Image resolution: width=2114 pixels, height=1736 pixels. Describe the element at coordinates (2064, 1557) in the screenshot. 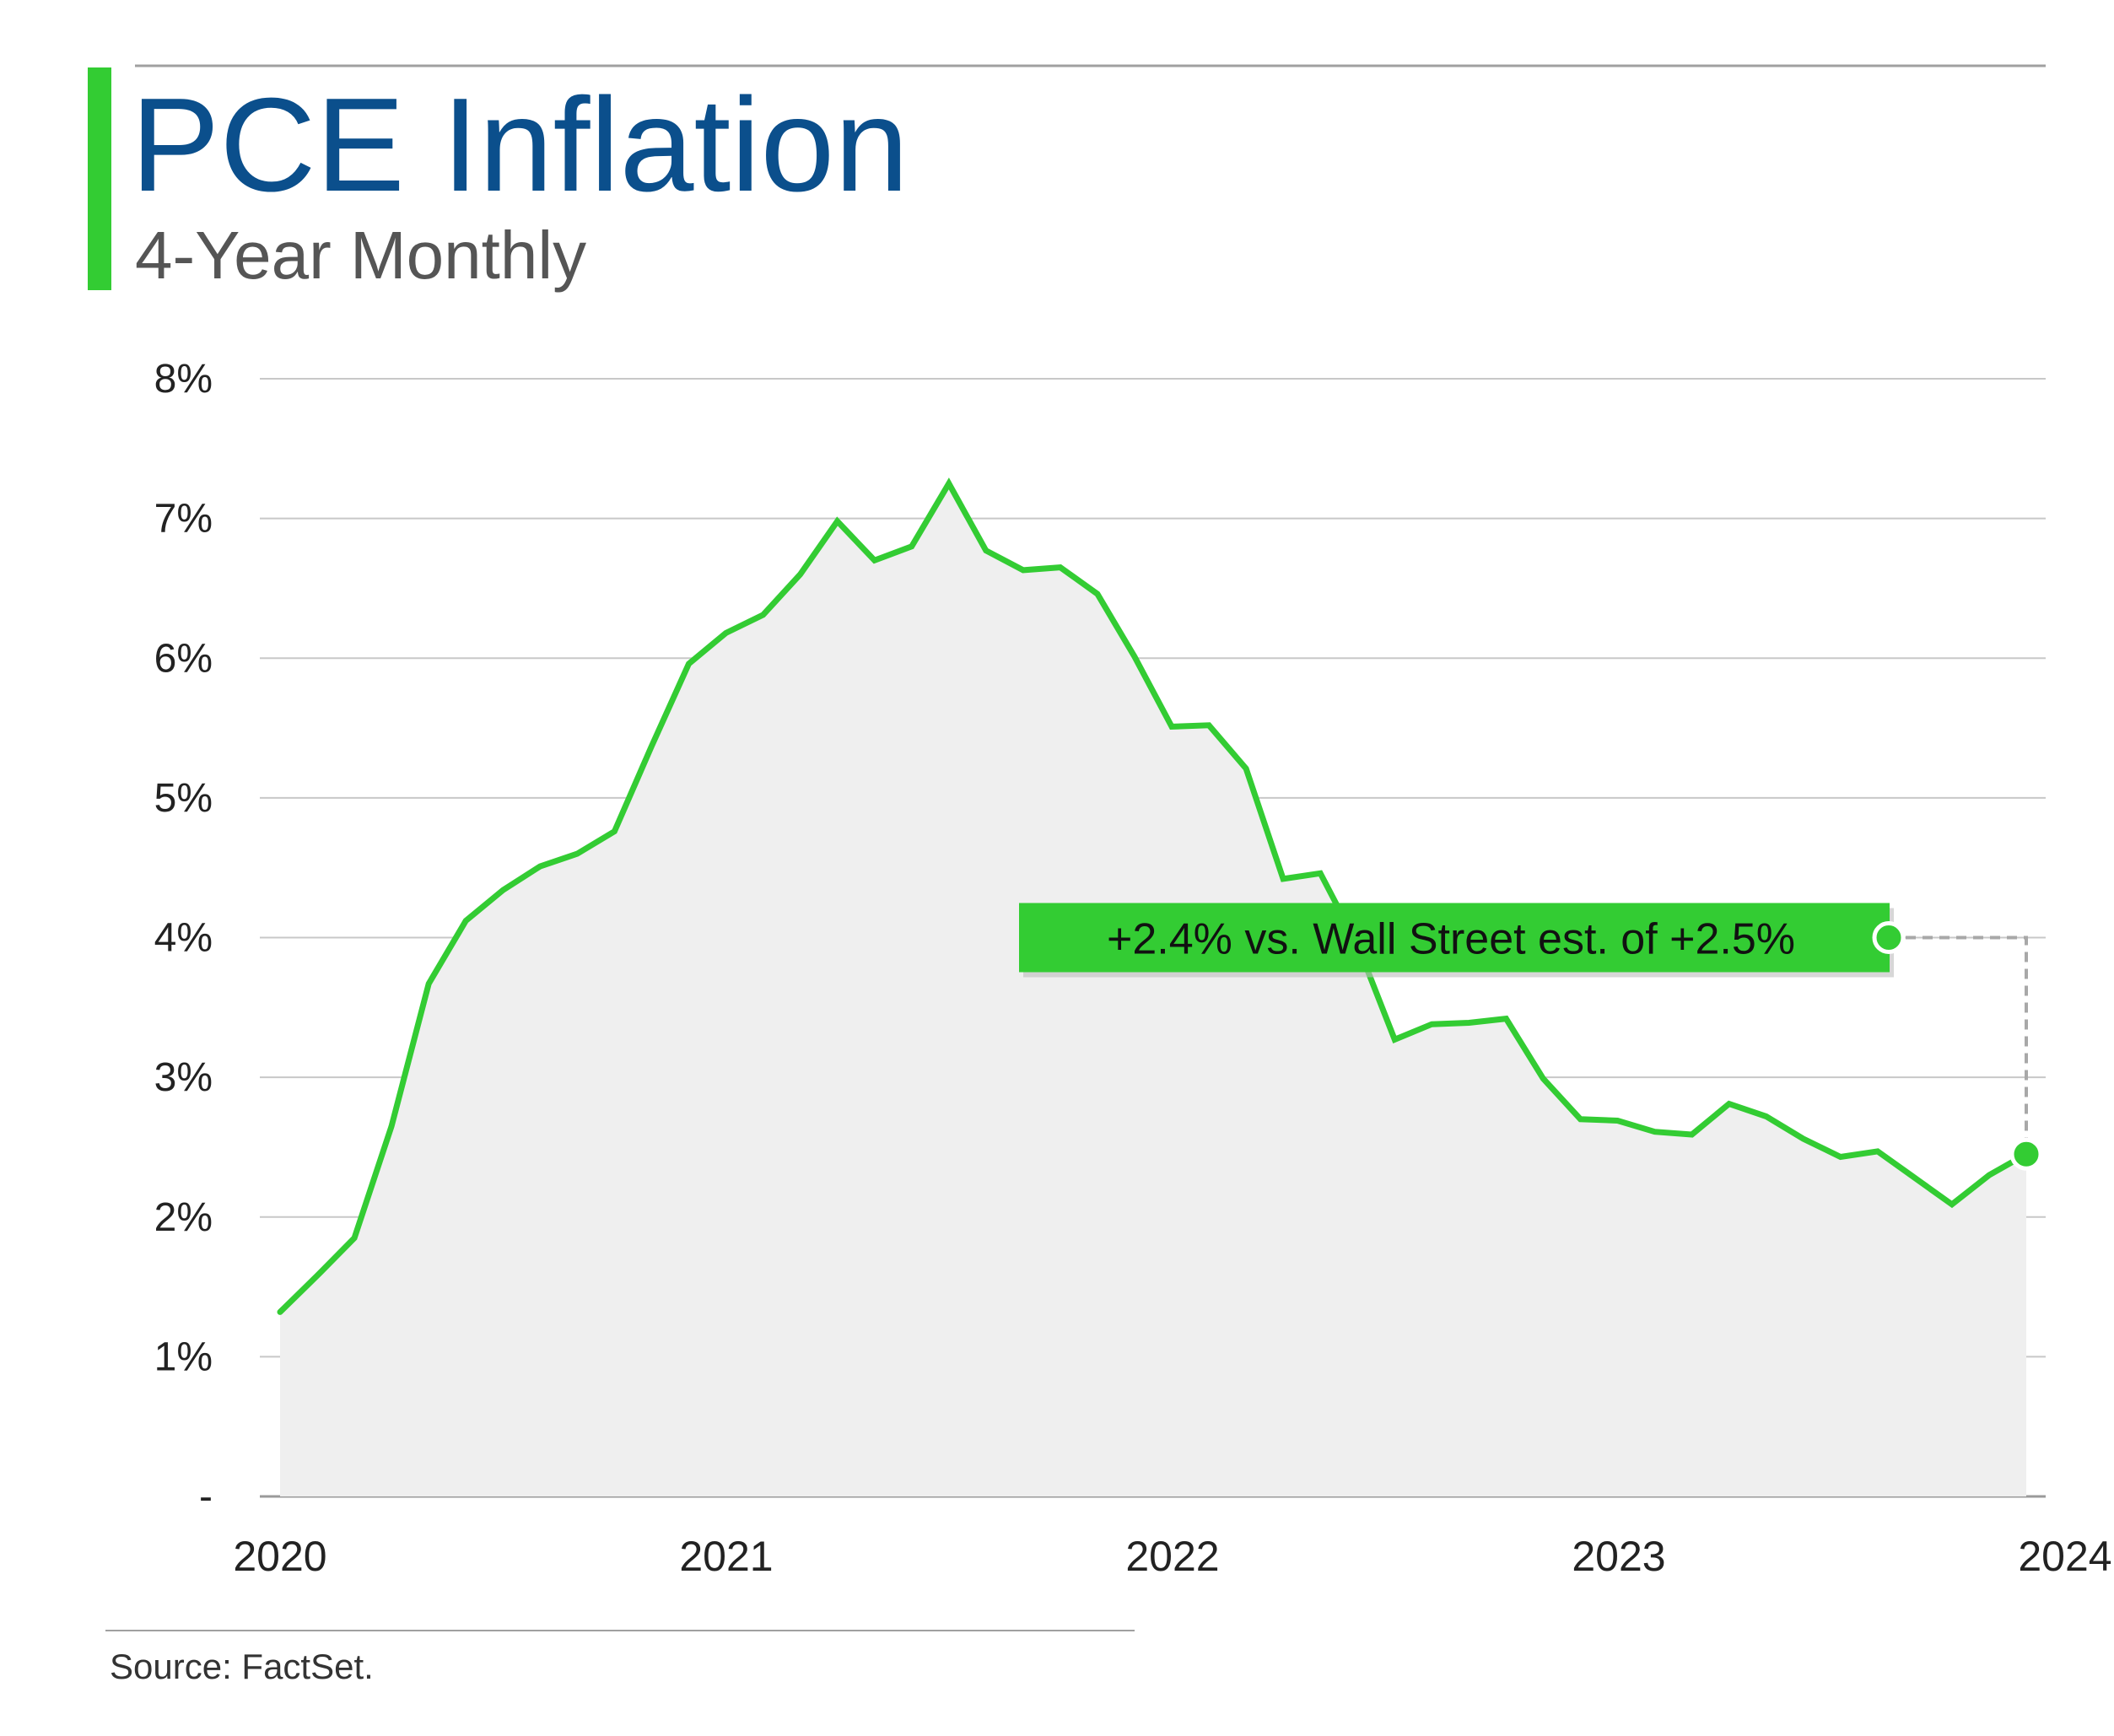

I see `x-tick-label: 2024` at that location.